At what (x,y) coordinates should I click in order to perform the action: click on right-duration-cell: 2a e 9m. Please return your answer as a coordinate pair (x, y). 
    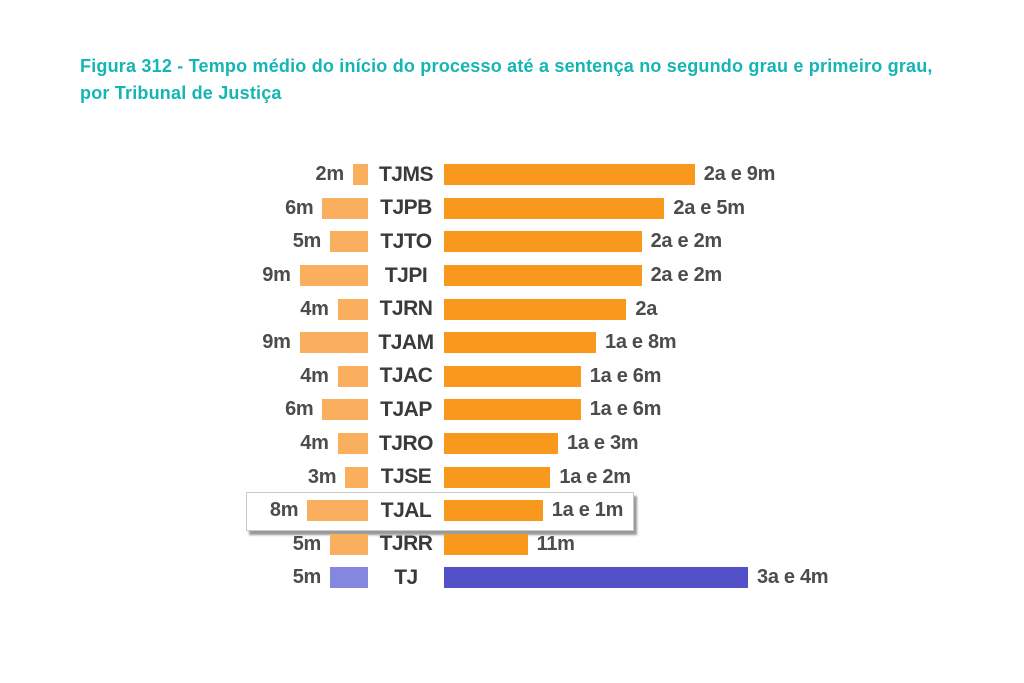
    Looking at the image, I should click on (734, 174).